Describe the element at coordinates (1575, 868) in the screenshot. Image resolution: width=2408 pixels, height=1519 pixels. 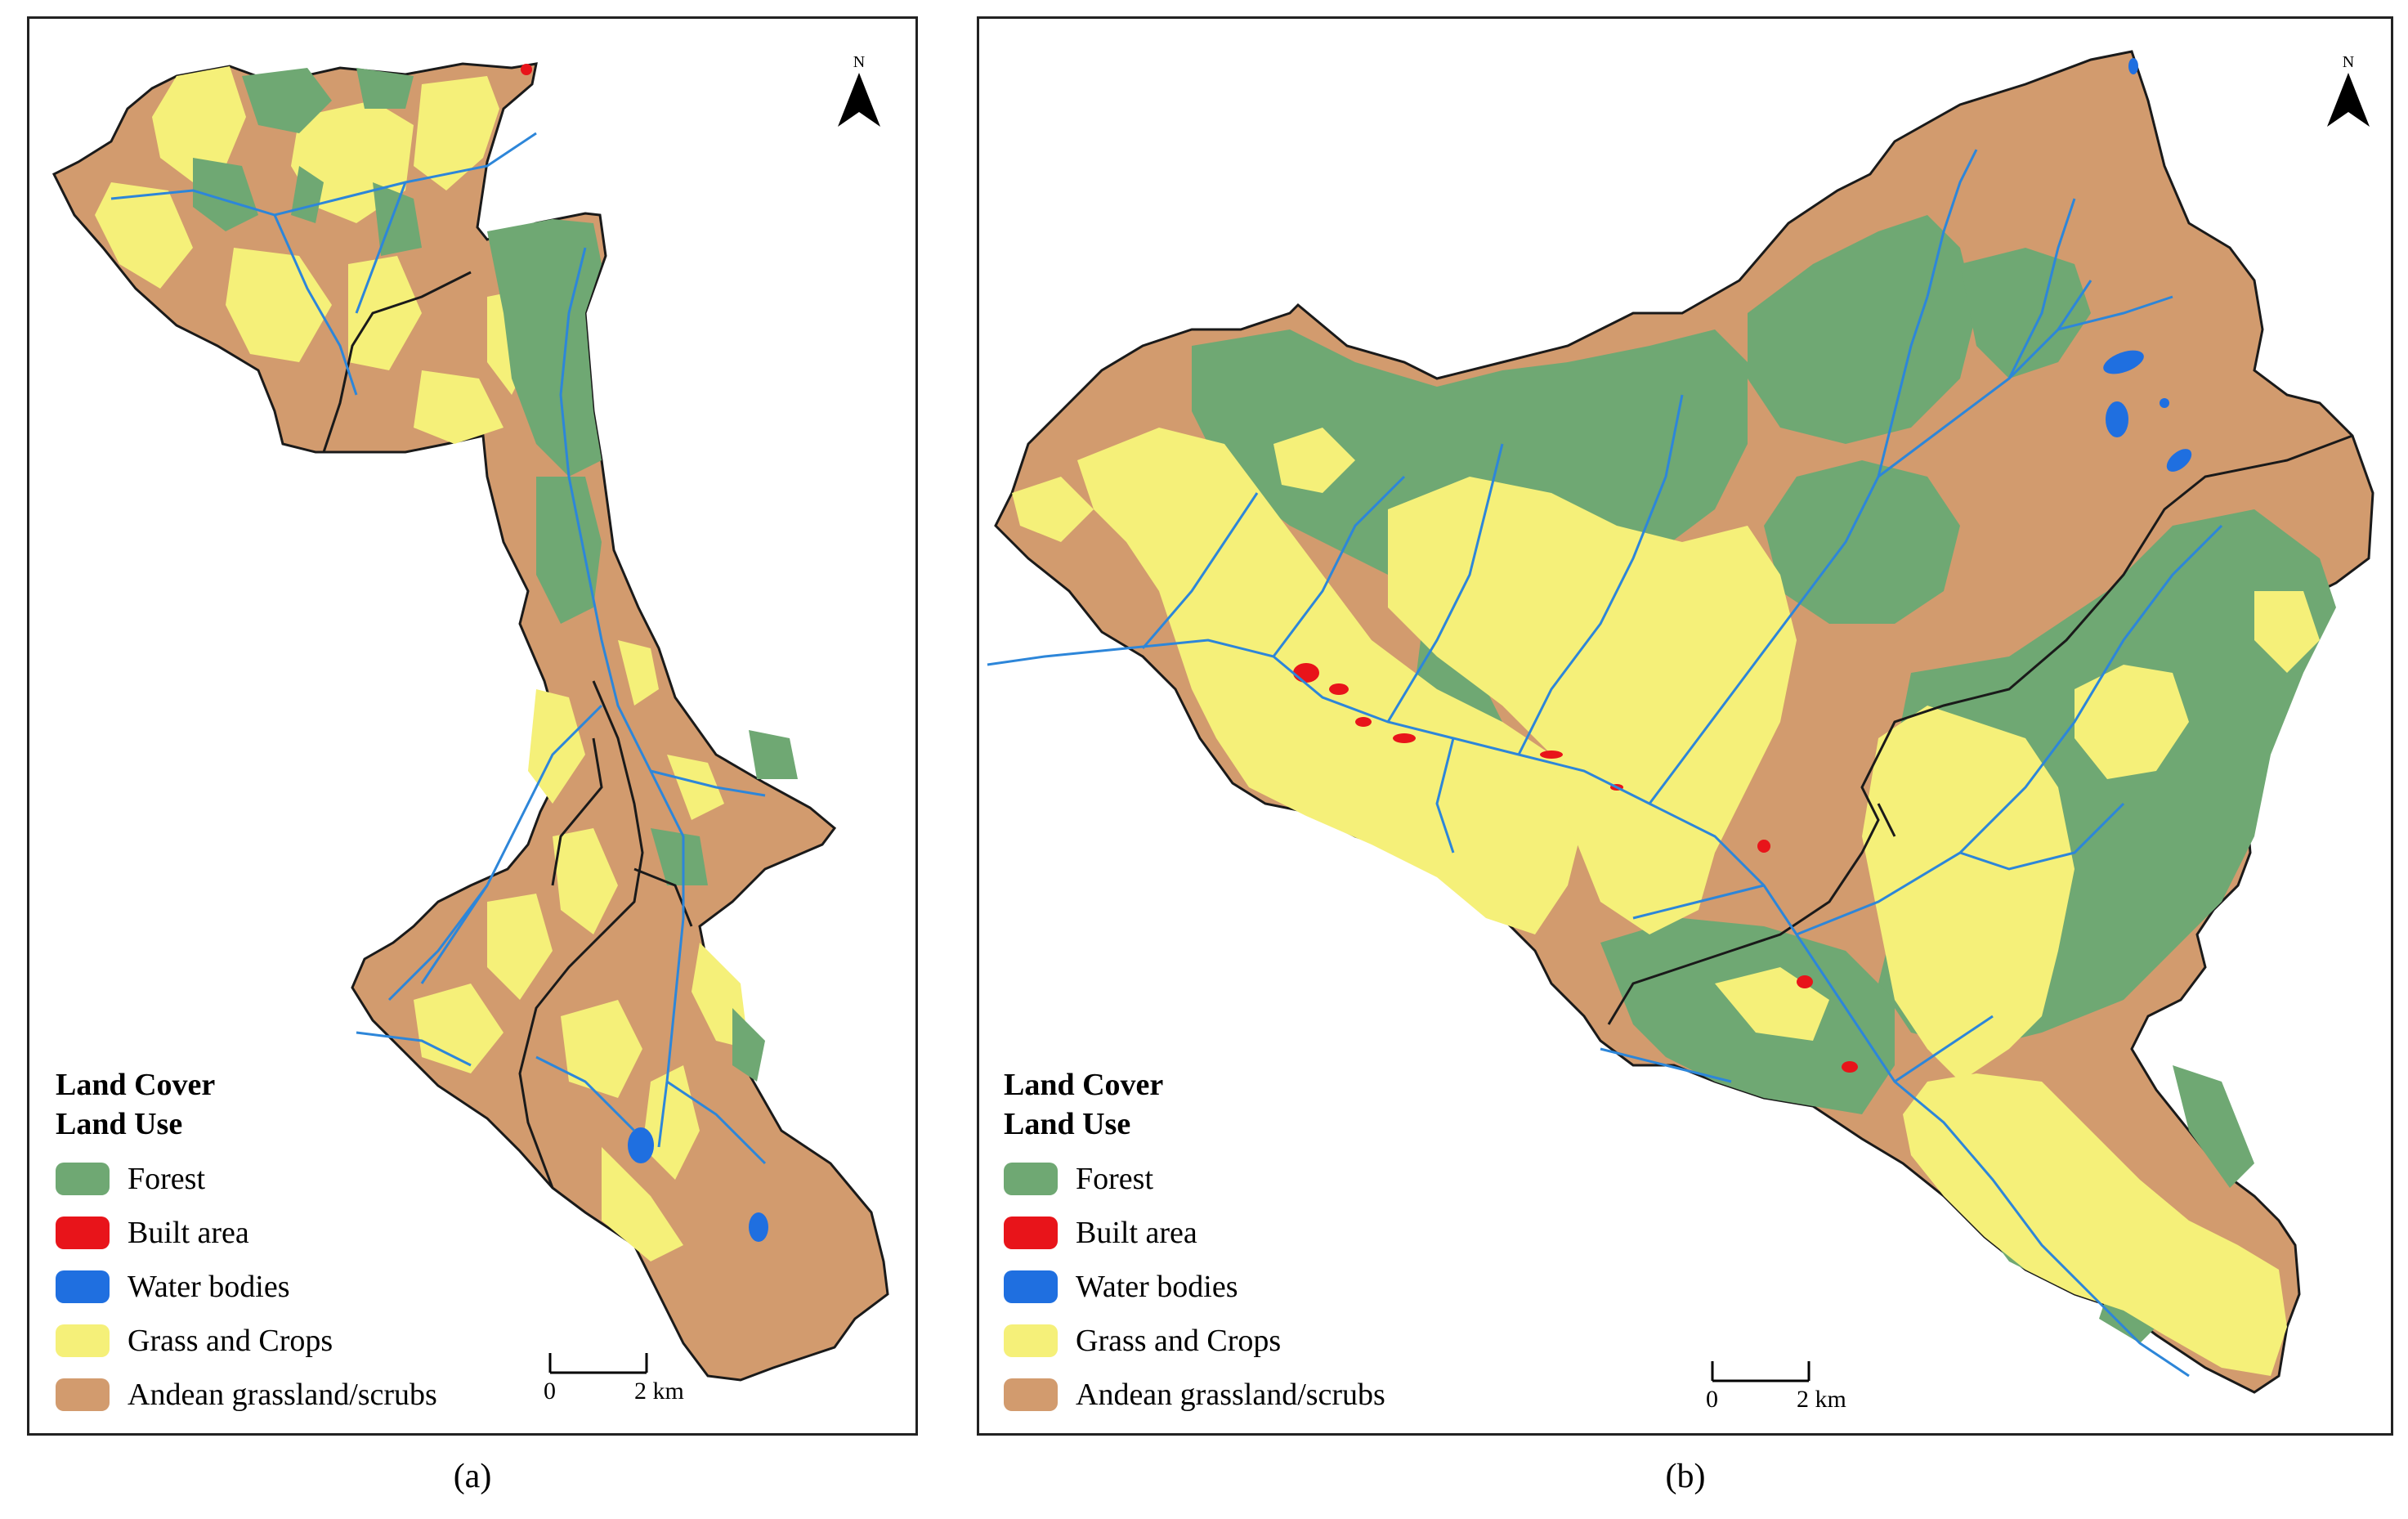
I see `built-areas-b` at that location.